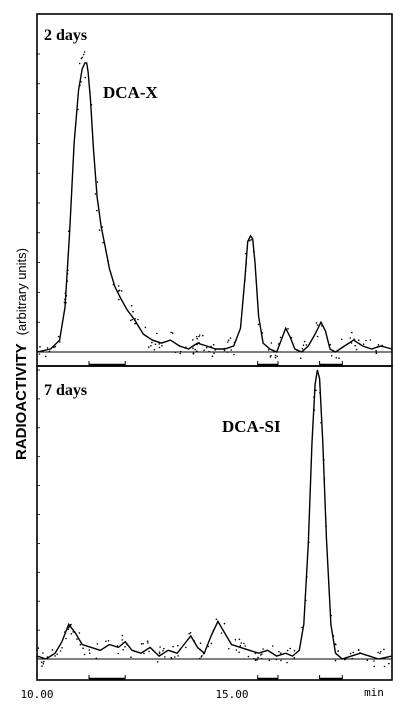 The width and height of the screenshot is (400, 710). Describe the element at coordinates (215, 678) in the screenshot. I see `panel-bottom-segment-marks` at that location.